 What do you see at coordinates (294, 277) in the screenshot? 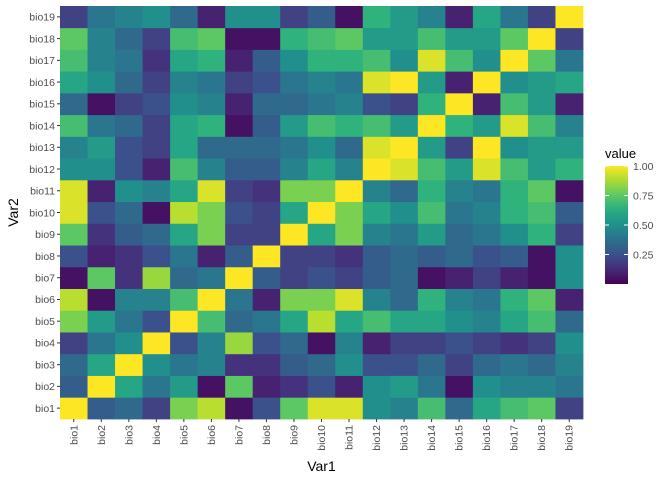
I see `heatmap-cell-bio9-bio7` at bounding box center [294, 277].